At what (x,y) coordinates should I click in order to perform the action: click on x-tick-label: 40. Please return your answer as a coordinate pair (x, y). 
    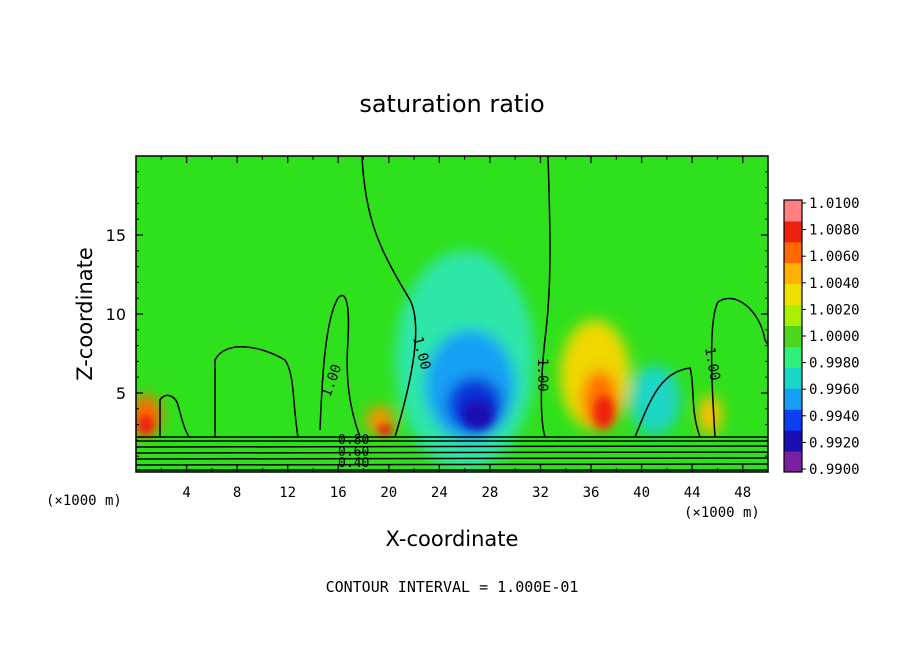
    Looking at the image, I should click on (641, 493).